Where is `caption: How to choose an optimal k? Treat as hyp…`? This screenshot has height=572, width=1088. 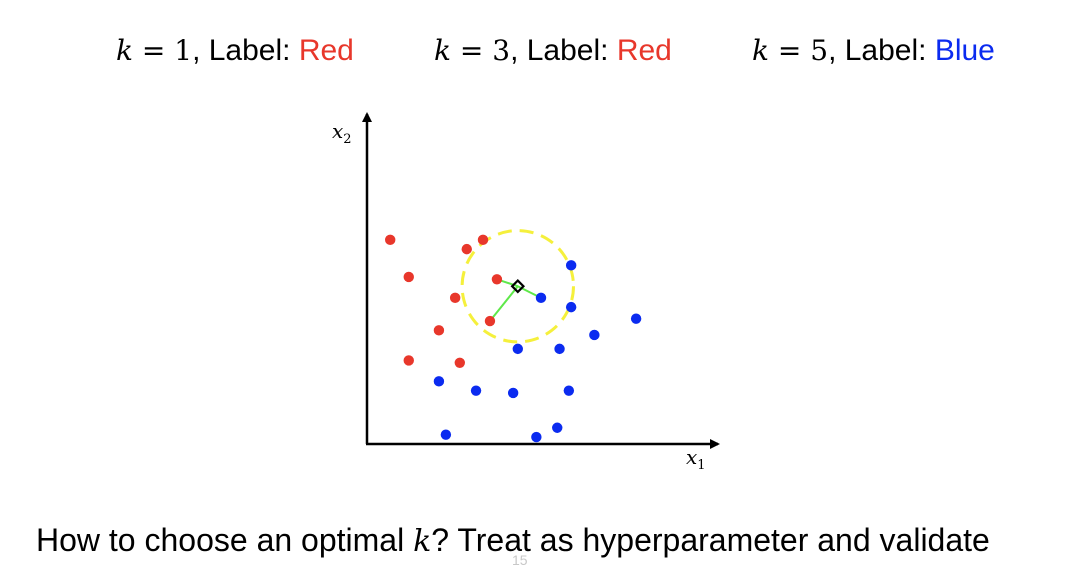 caption: How to choose an optimal k? Treat as hyp… is located at coordinates (513, 540).